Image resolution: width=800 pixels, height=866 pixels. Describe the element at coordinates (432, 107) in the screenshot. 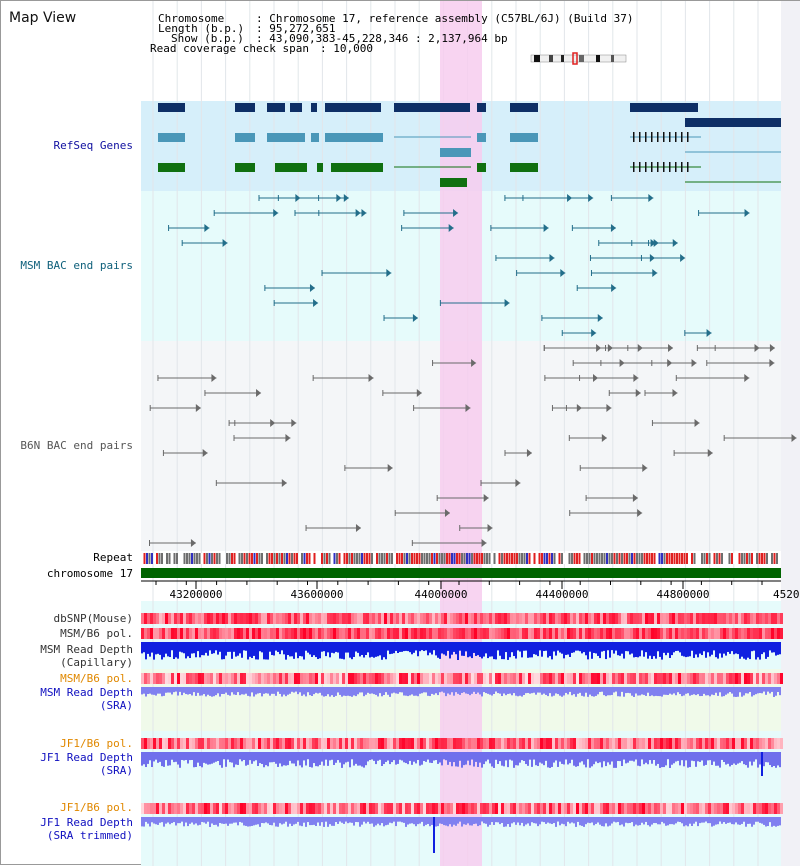

I see `gene-exon` at that location.